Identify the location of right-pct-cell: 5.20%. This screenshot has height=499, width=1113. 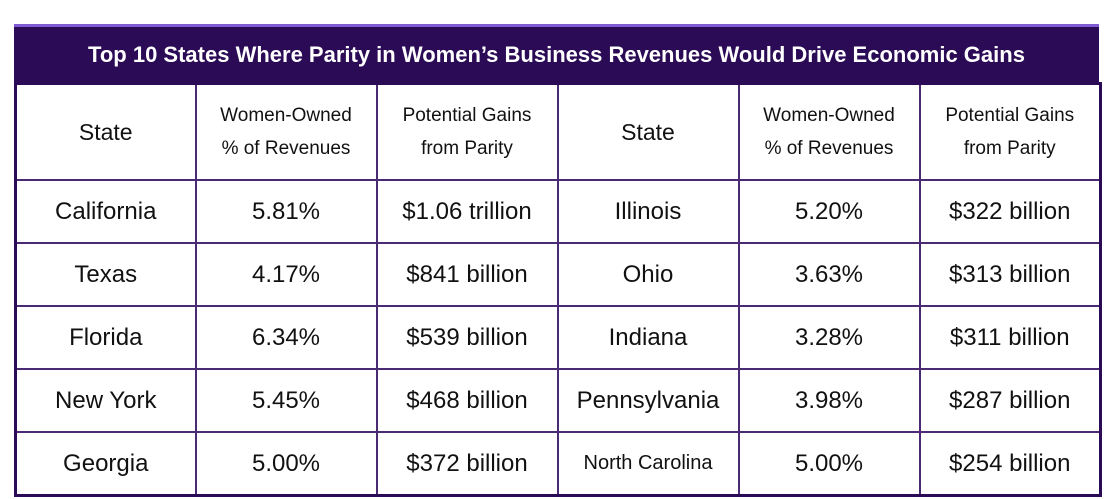
(829, 211).